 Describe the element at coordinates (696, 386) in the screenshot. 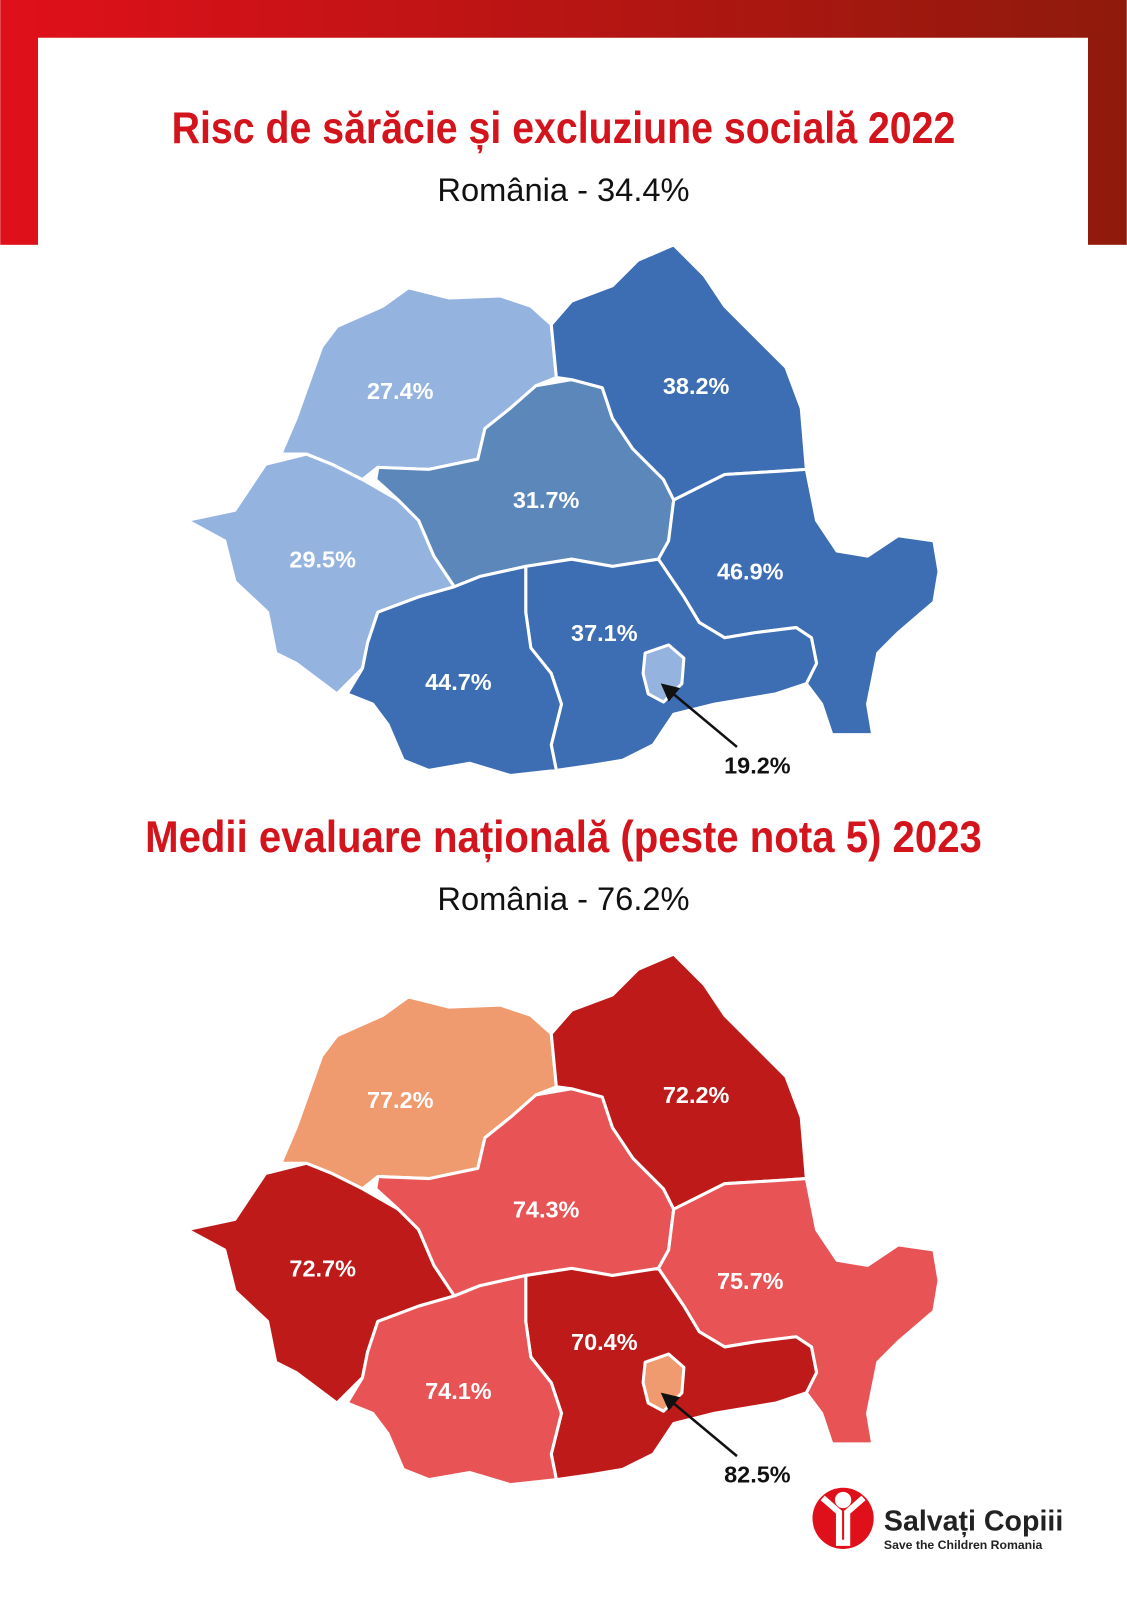

I see `region-label: 38.2%` at that location.